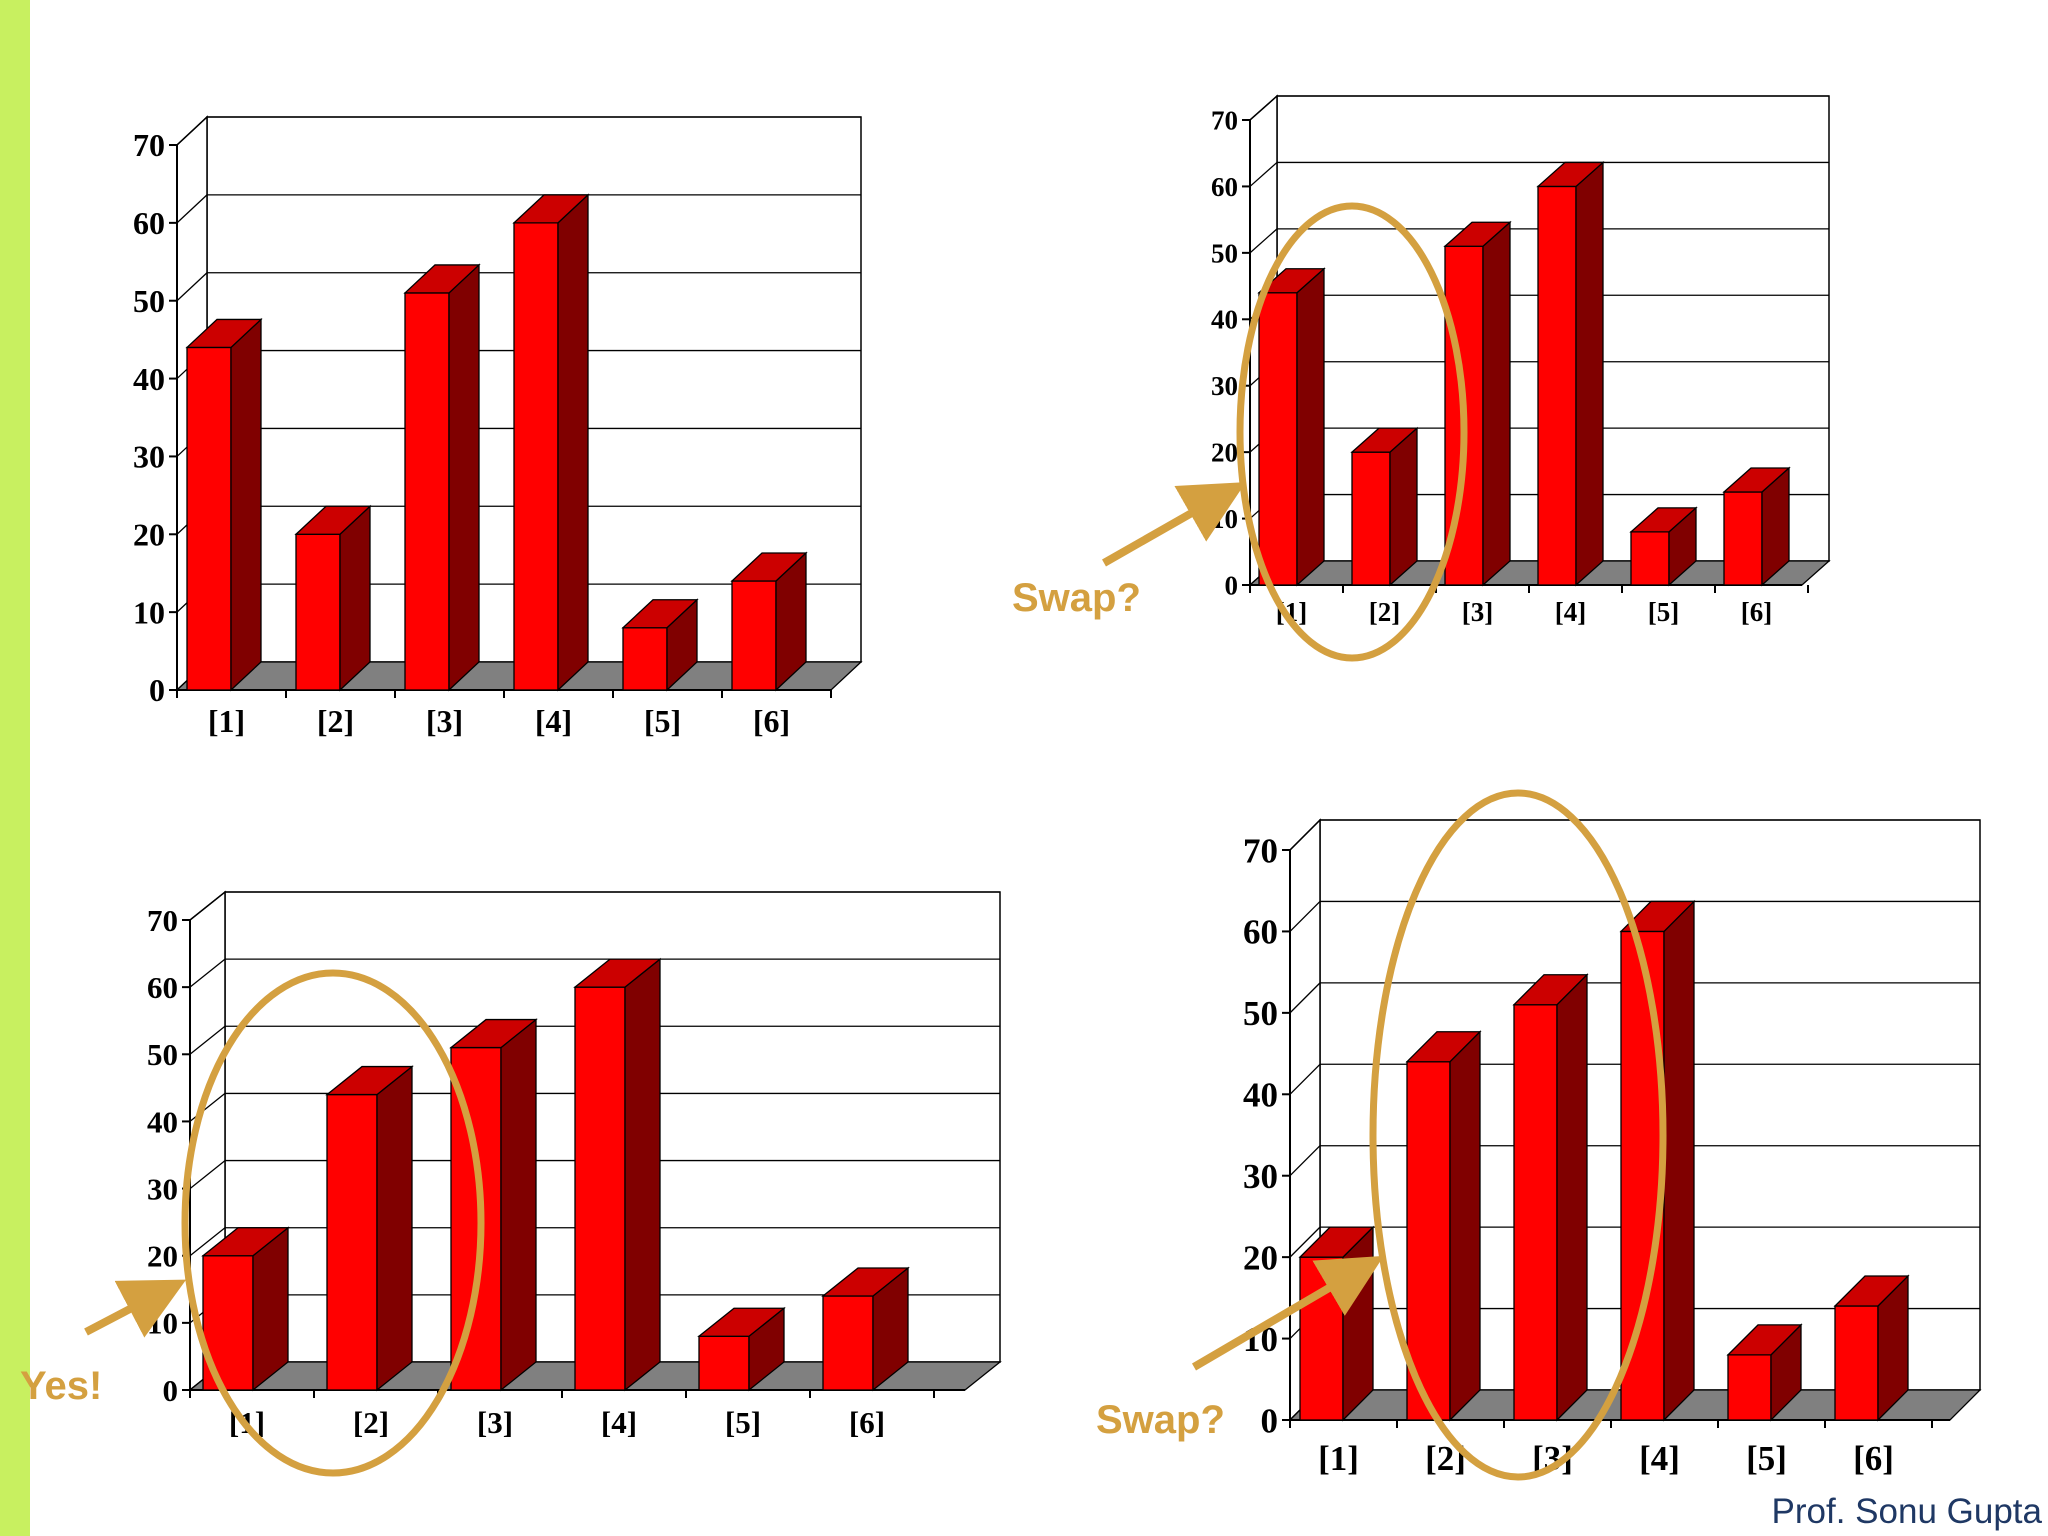  I want to click on side-accent-bar, so click(15, 768).